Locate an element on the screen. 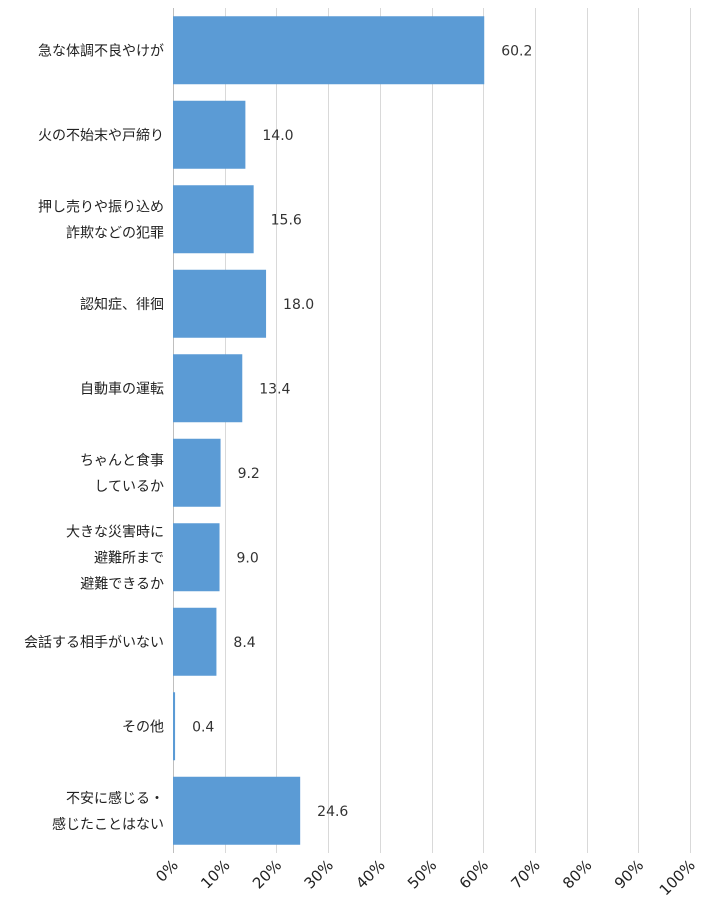  category-label-7: 会話する相手がいない is located at coordinates (94, 642).